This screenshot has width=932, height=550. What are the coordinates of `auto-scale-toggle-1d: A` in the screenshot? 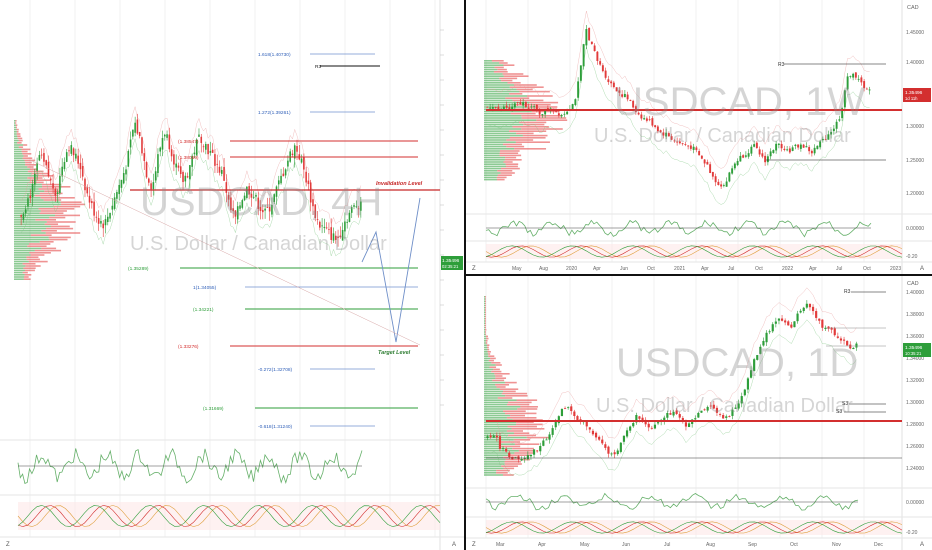 It's located at (922, 545).